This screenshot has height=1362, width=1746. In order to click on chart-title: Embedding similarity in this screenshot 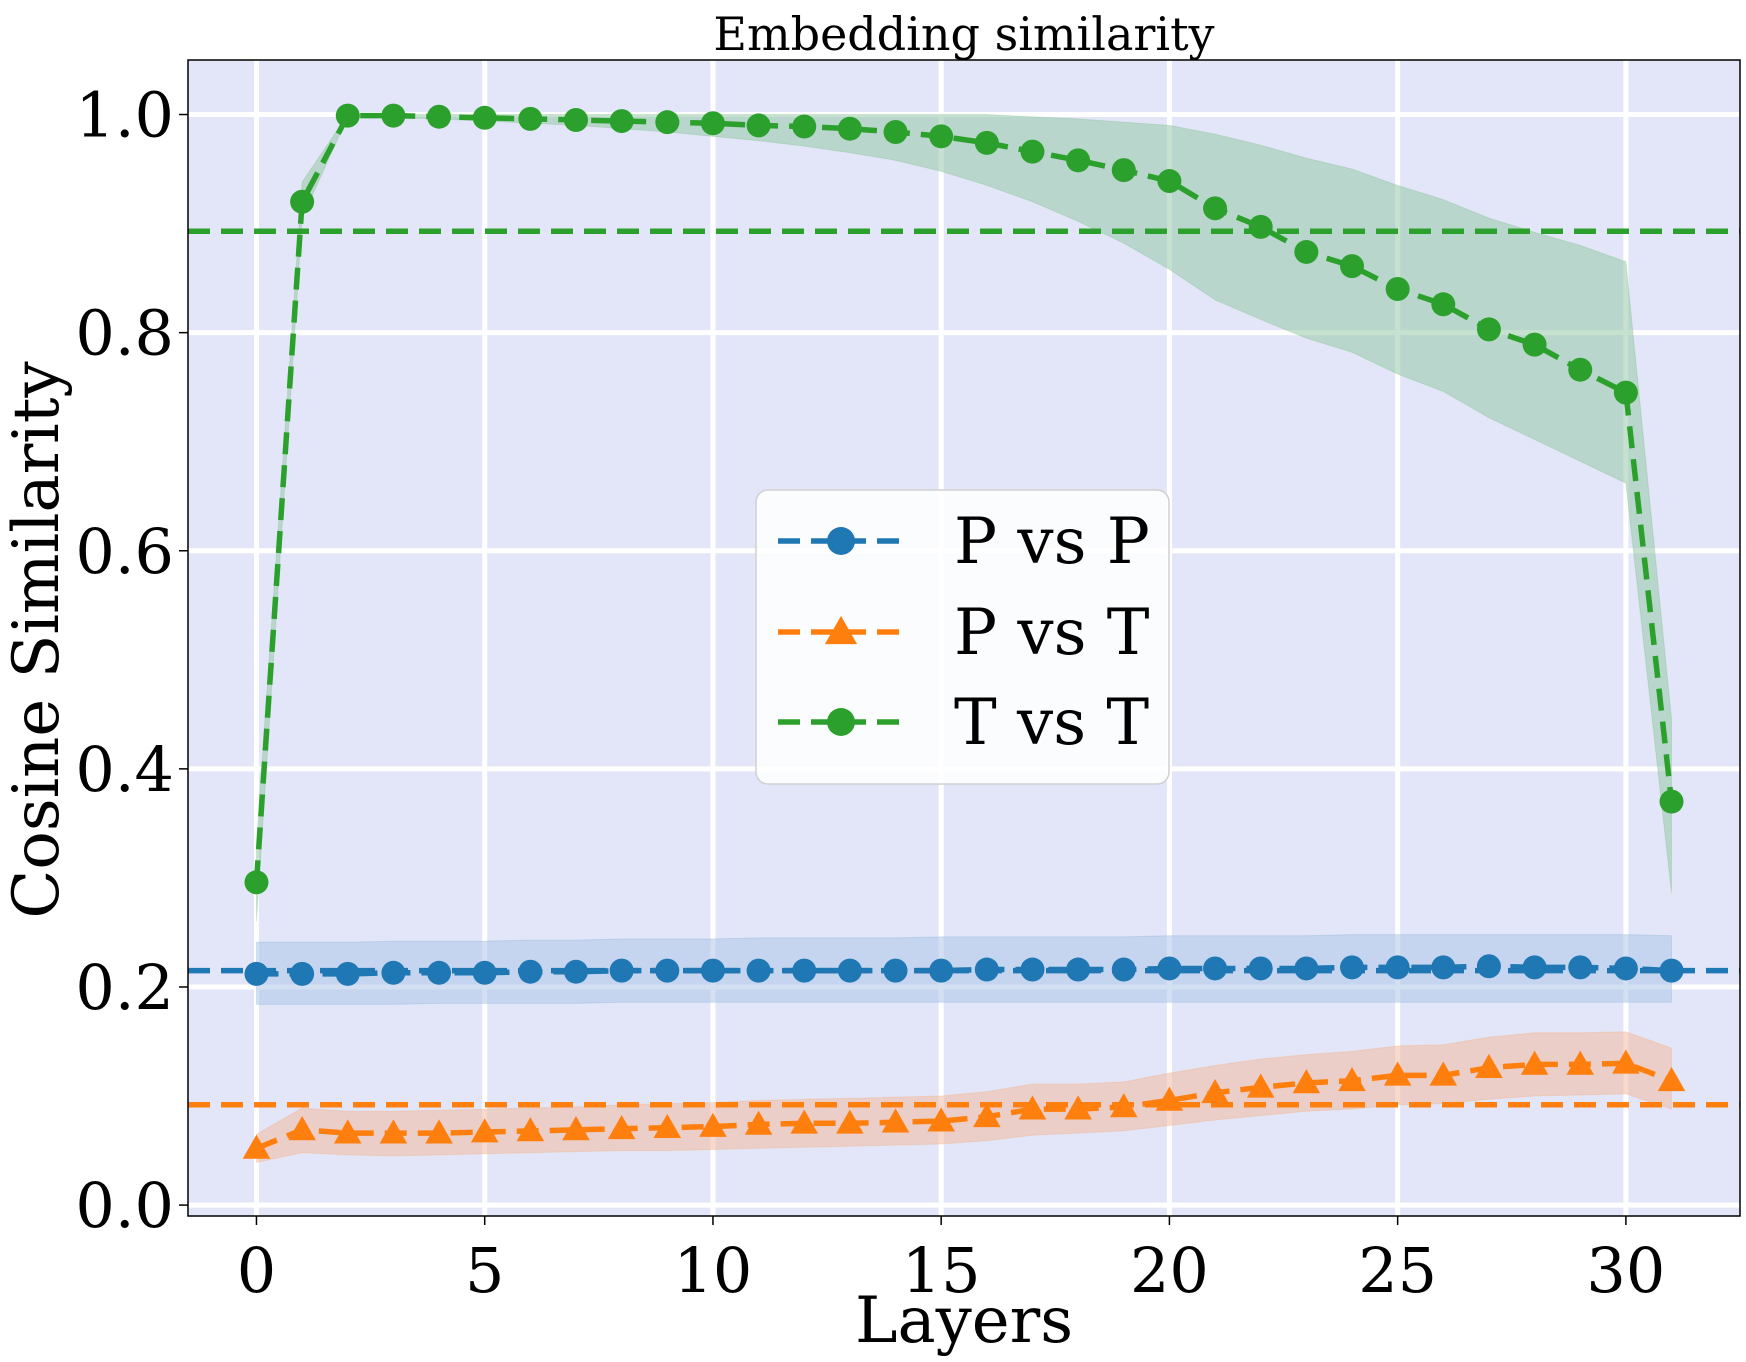, I will do `click(963, 34)`.